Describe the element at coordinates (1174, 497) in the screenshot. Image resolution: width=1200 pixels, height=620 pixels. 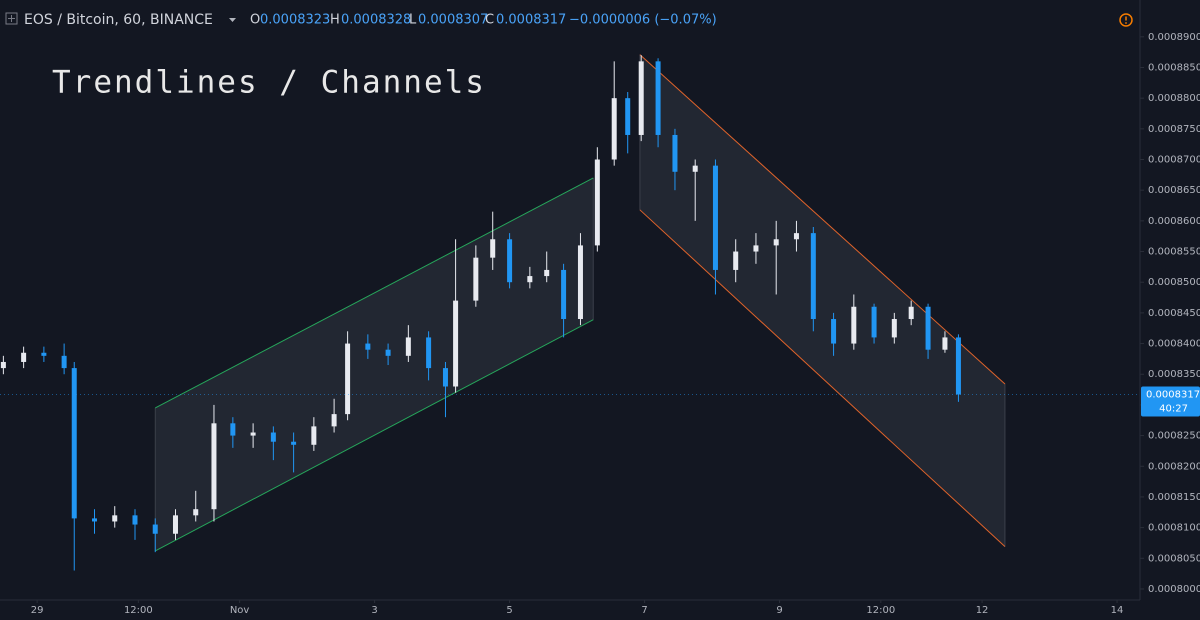
I see `y-tick-label: 0.0008150` at that location.